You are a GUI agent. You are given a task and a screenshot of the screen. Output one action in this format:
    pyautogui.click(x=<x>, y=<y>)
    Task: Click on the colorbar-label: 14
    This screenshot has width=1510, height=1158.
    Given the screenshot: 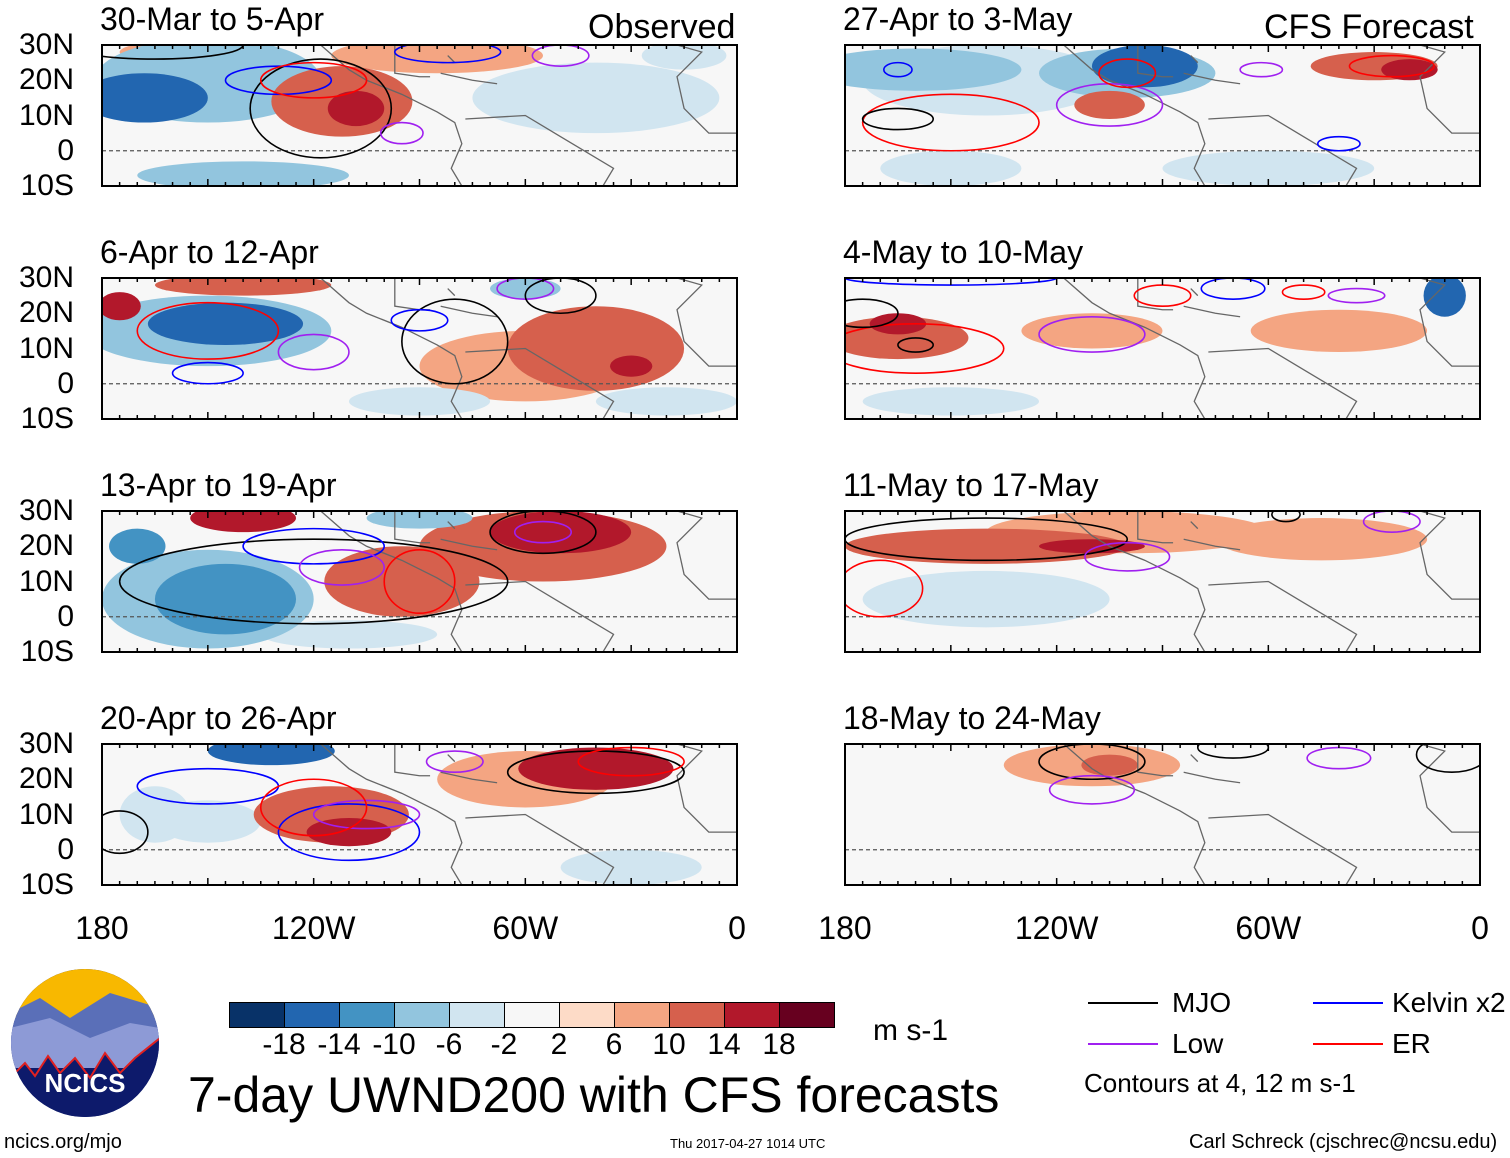 What is the action you would take?
    pyautogui.click(x=724, y=1044)
    